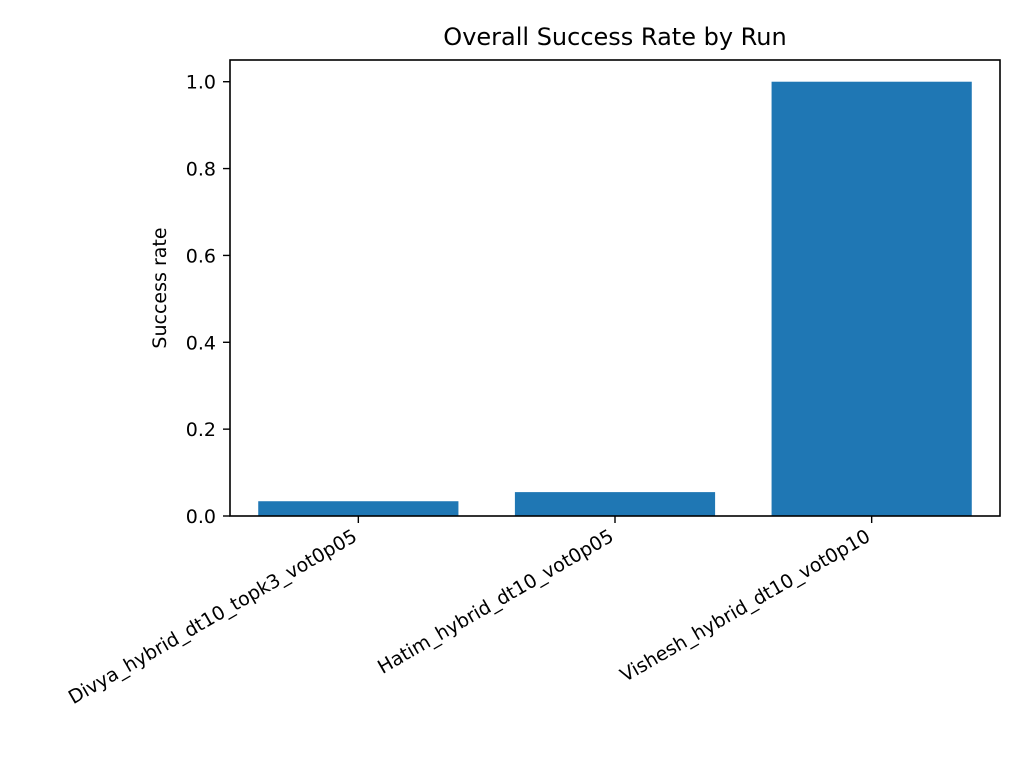 The width and height of the screenshot is (1024, 773). What do you see at coordinates (201, 343) in the screenshot?
I see `y-tick-label: 0.4` at bounding box center [201, 343].